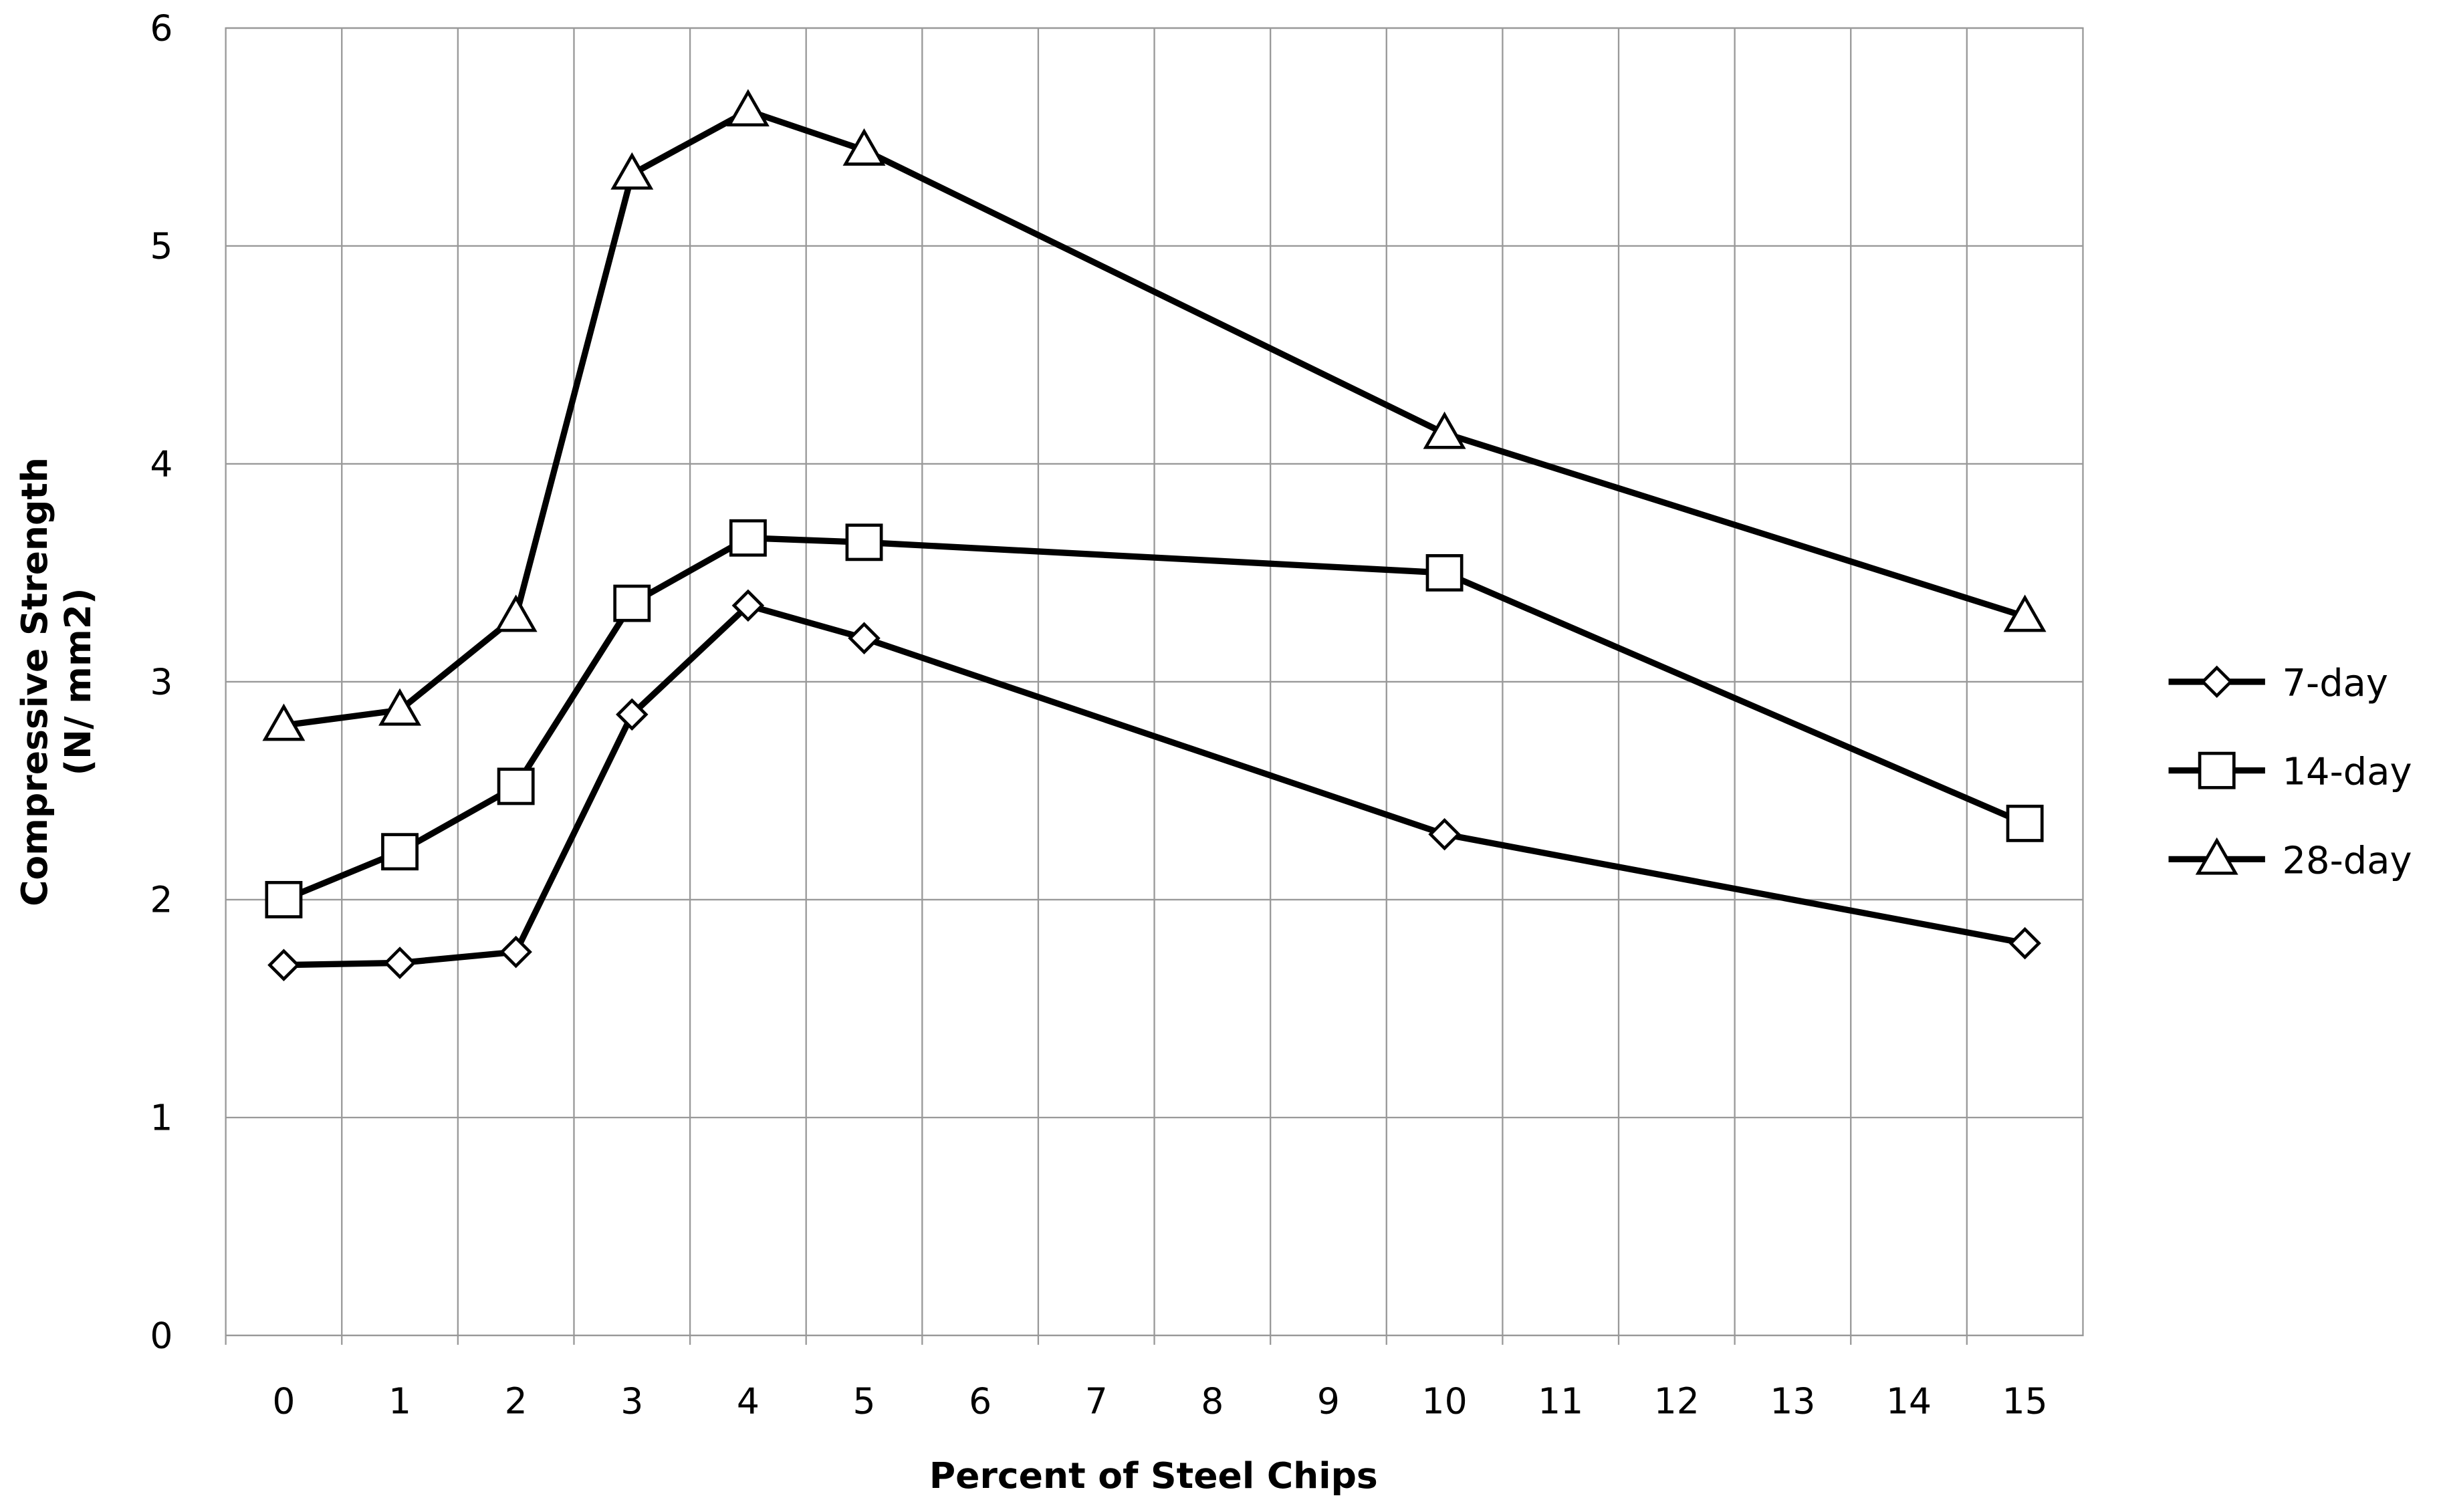 The image size is (2441, 1512). What do you see at coordinates (631, 1401) in the screenshot?
I see `x-tick-label: 3` at bounding box center [631, 1401].